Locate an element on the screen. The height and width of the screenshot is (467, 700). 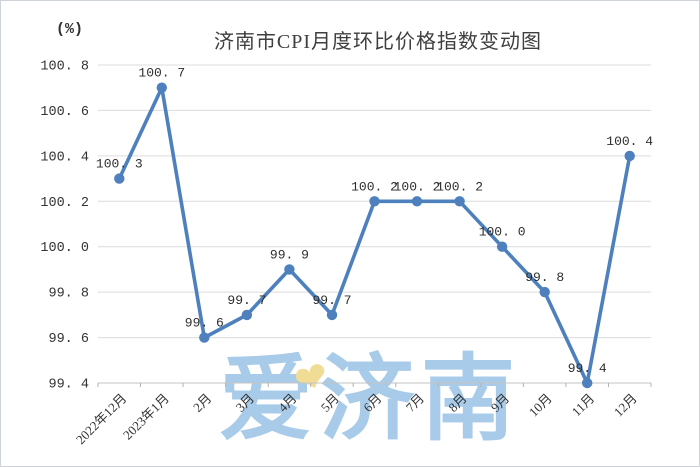
data-point-label: 99. 9 is located at coordinates (289, 254).